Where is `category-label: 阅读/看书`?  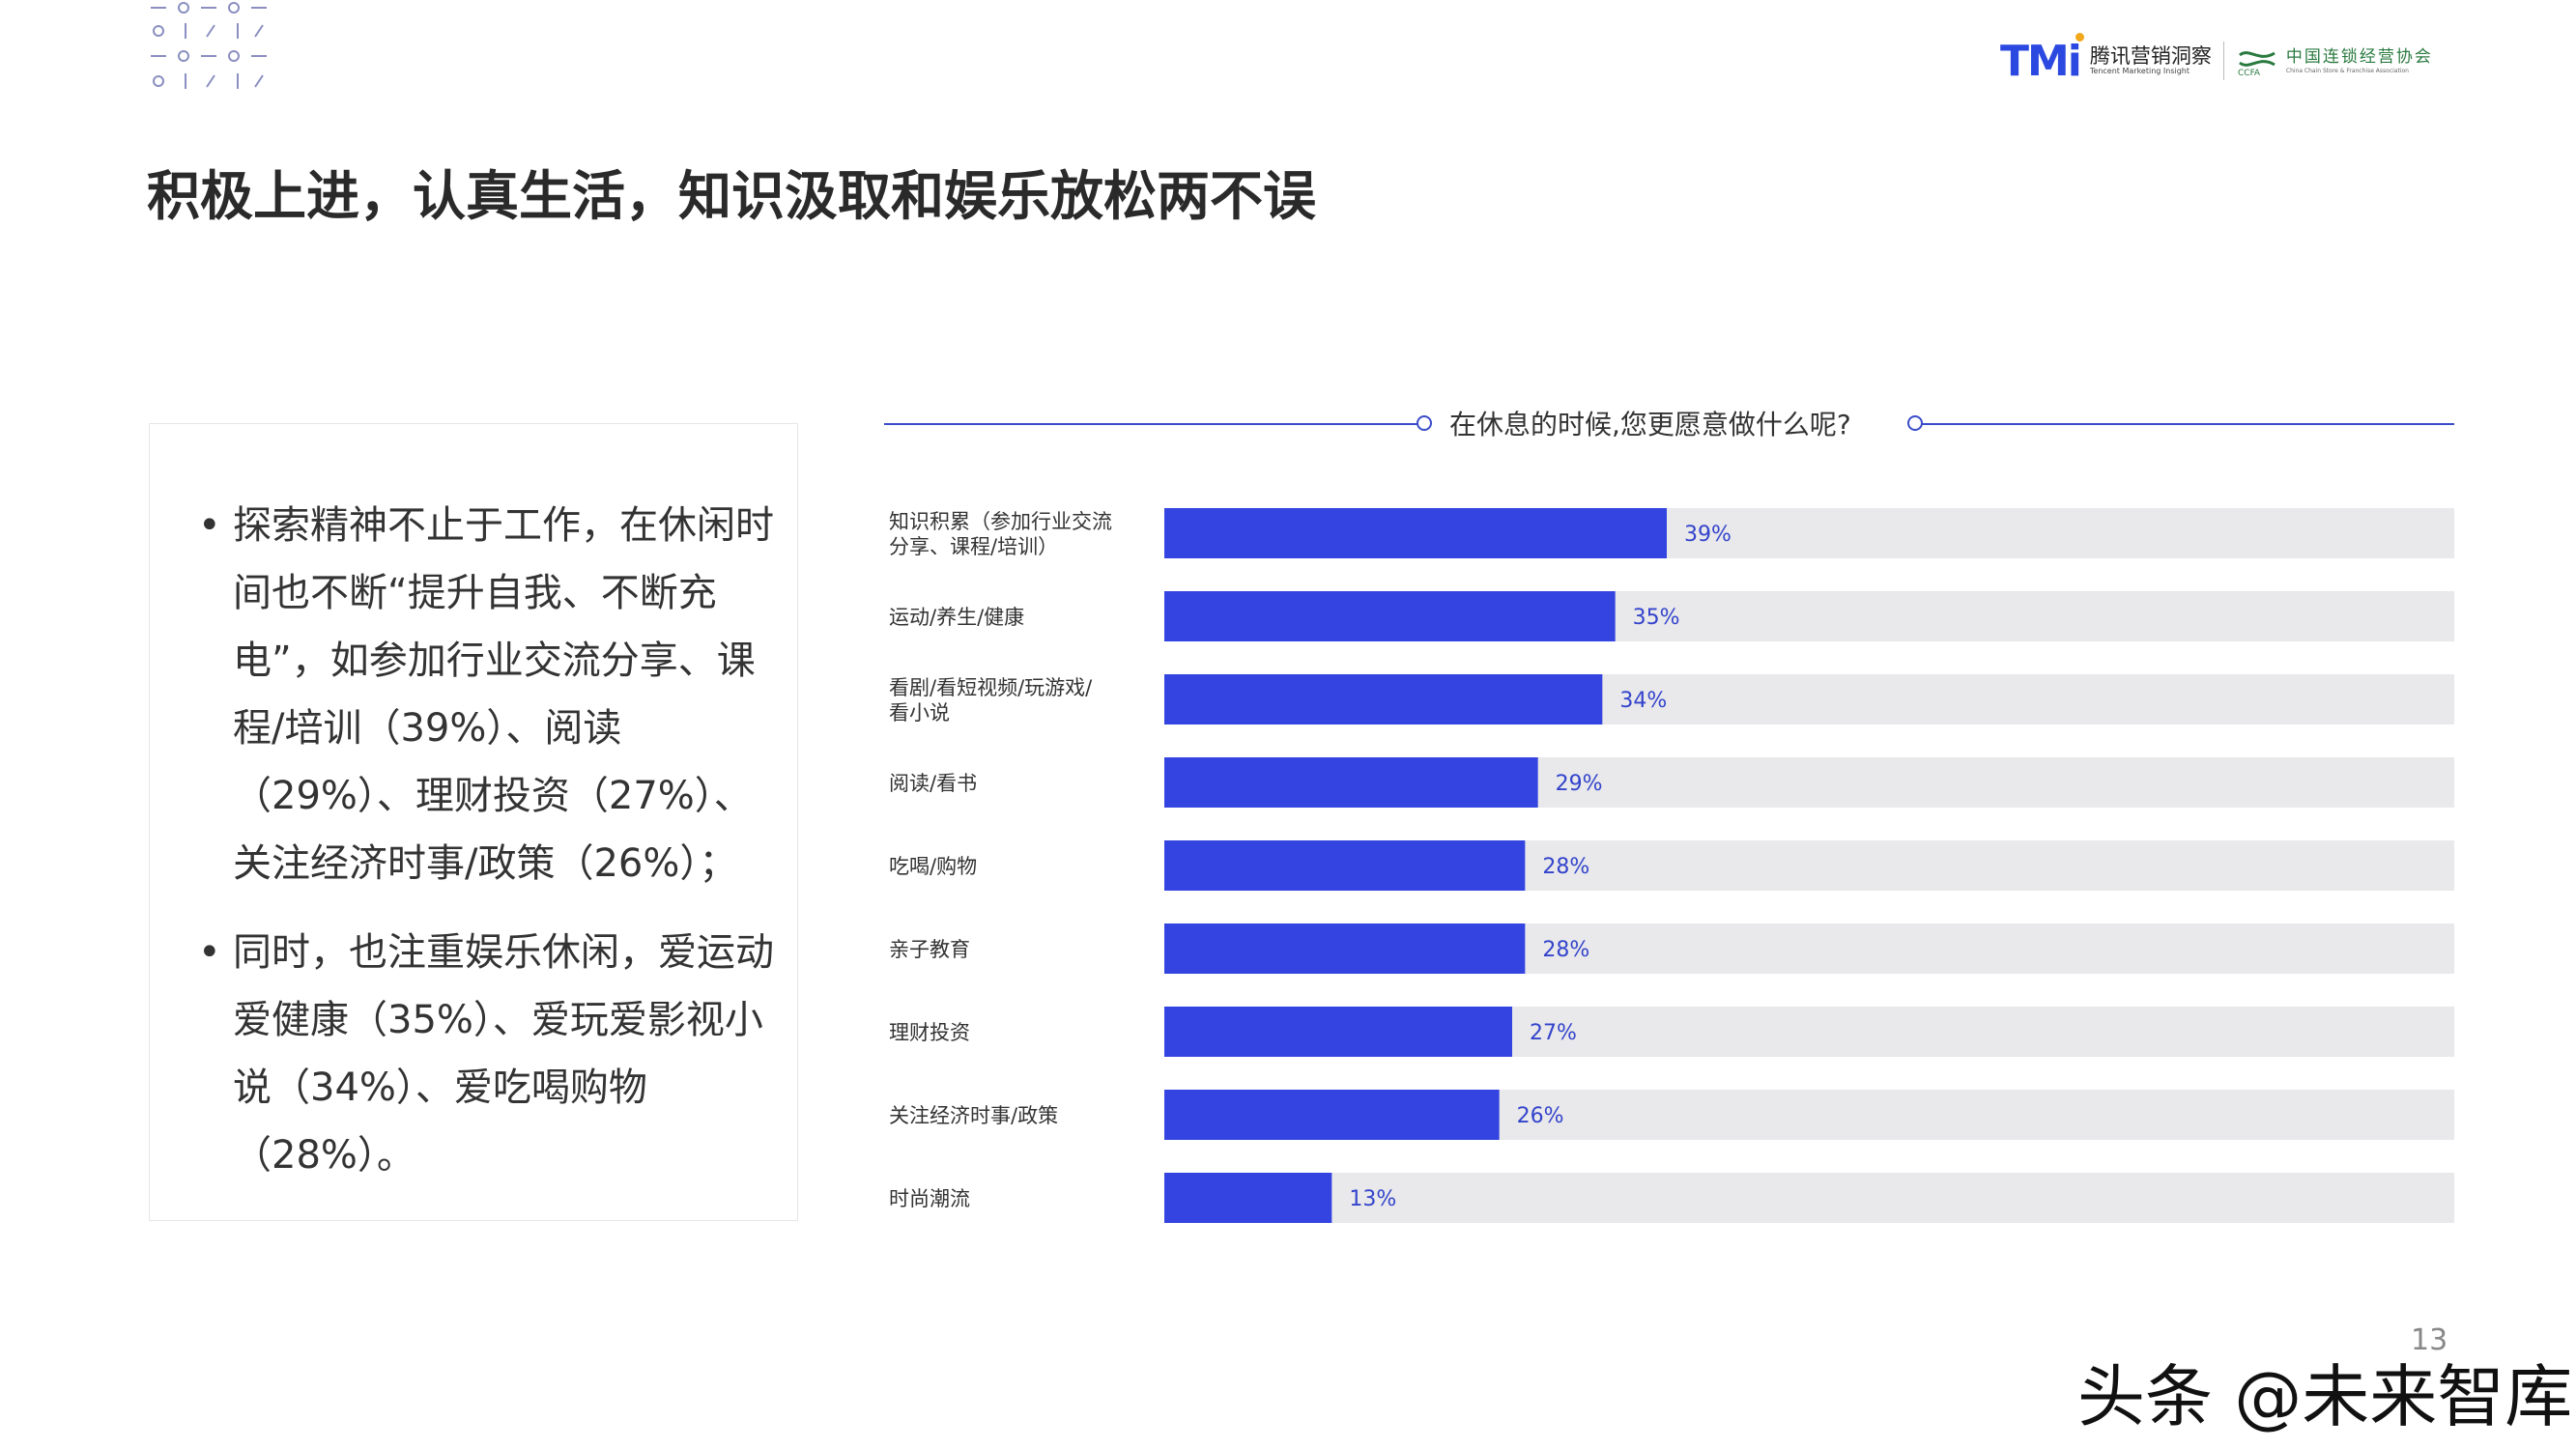
category-label: 阅读/看书 is located at coordinates (933, 783).